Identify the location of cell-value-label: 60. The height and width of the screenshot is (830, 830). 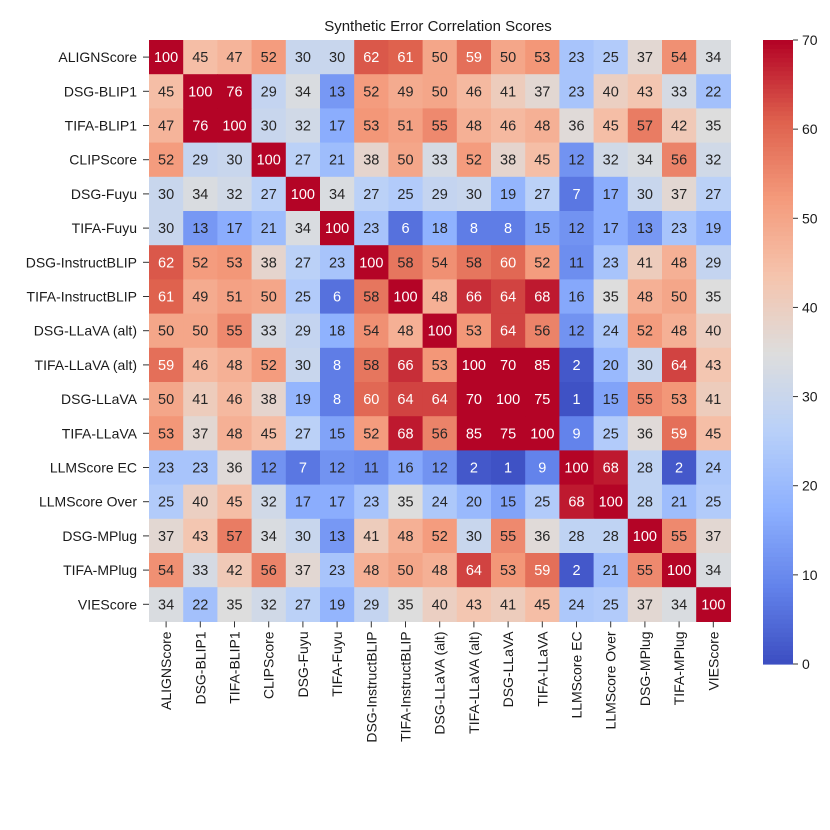
(371, 400).